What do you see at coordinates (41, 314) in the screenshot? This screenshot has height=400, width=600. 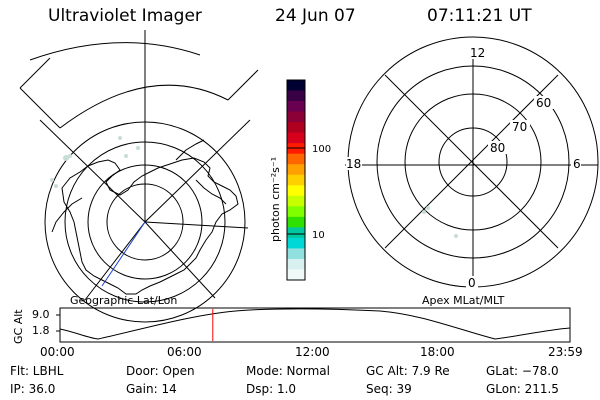 I see `alt-tick-max: 9.0` at bounding box center [41, 314].